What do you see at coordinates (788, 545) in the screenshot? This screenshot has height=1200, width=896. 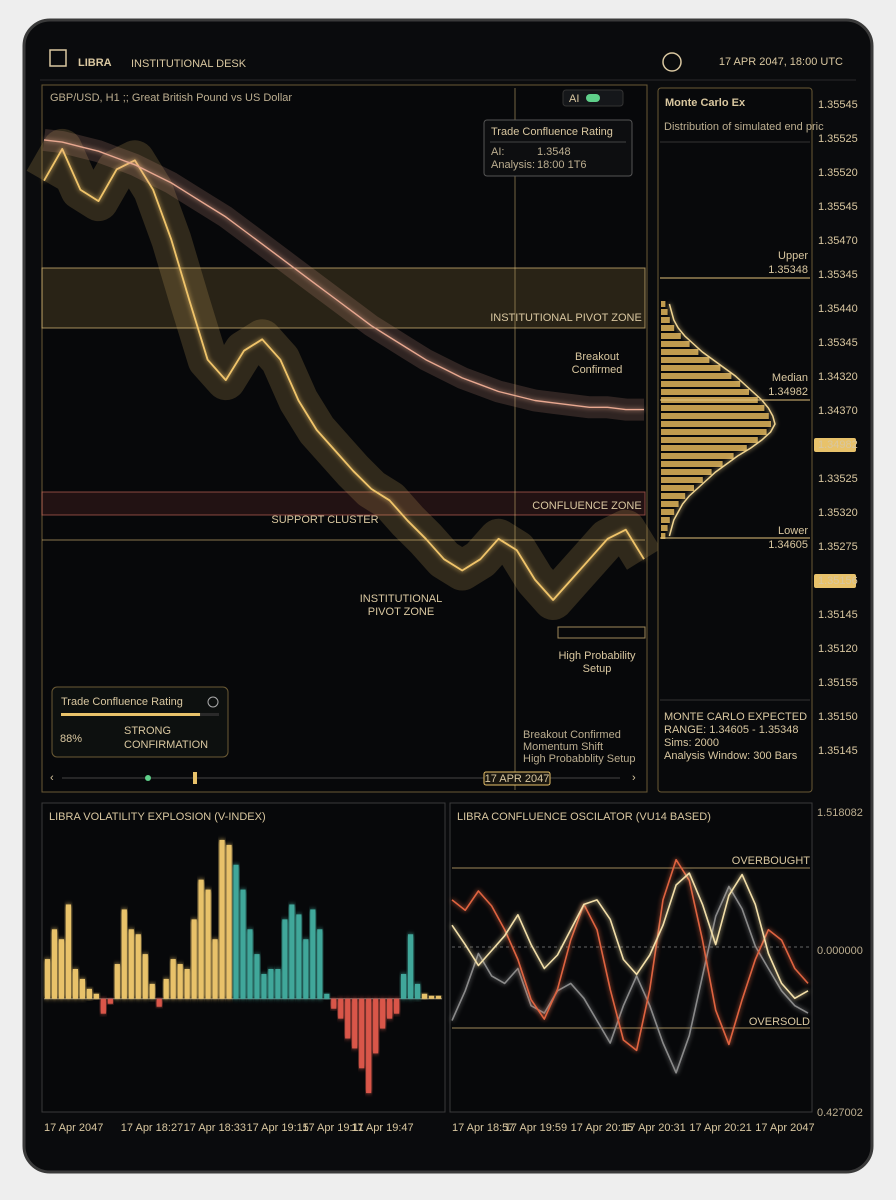 I see `level-value: 1.34605` at bounding box center [788, 545].